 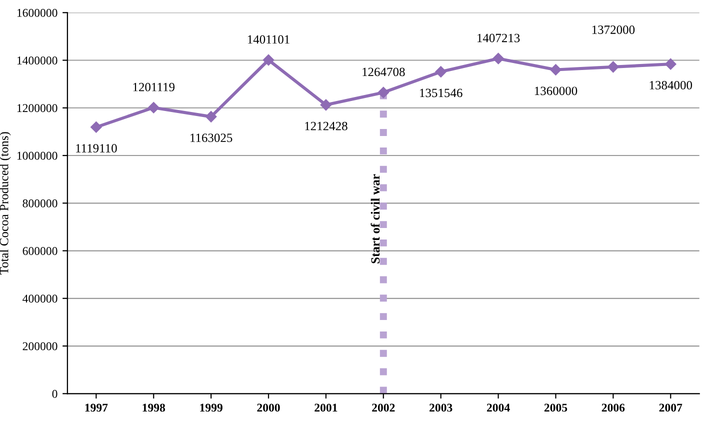 I want to click on y-tick-label: 800000, so click(x=40, y=203).